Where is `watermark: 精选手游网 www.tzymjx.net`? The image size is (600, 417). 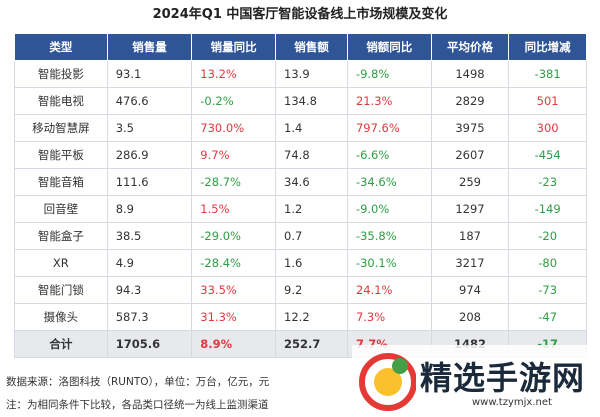 watermark: 精选手游网 www.tzymjx.net is located at coordinates (476, 381).